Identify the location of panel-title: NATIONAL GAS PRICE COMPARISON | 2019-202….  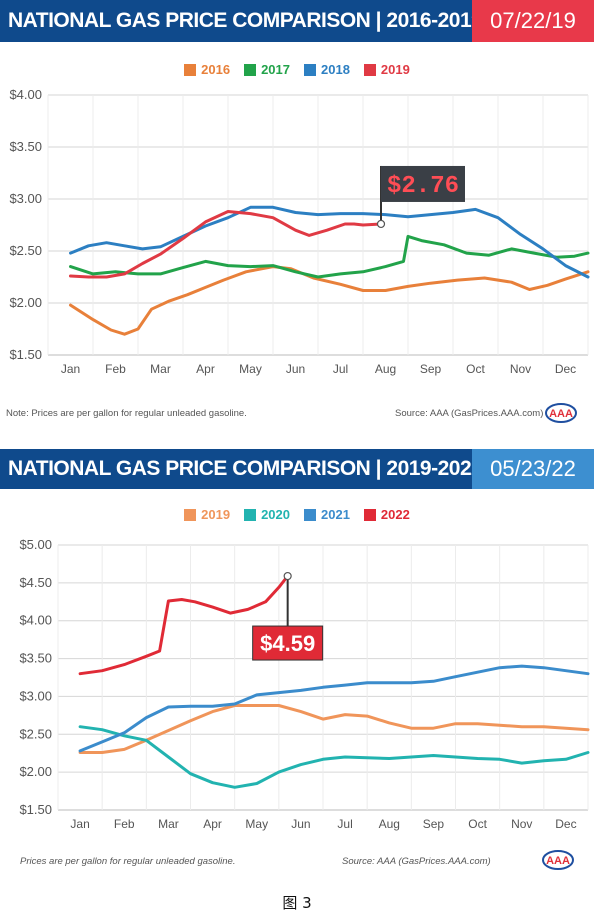
(236, 469).